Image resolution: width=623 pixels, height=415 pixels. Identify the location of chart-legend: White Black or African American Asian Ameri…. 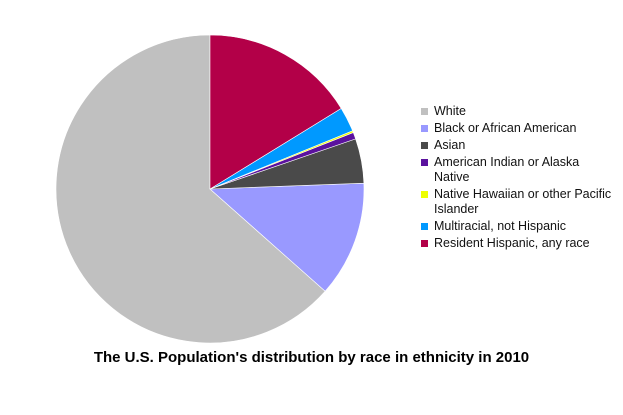
(518, 178).